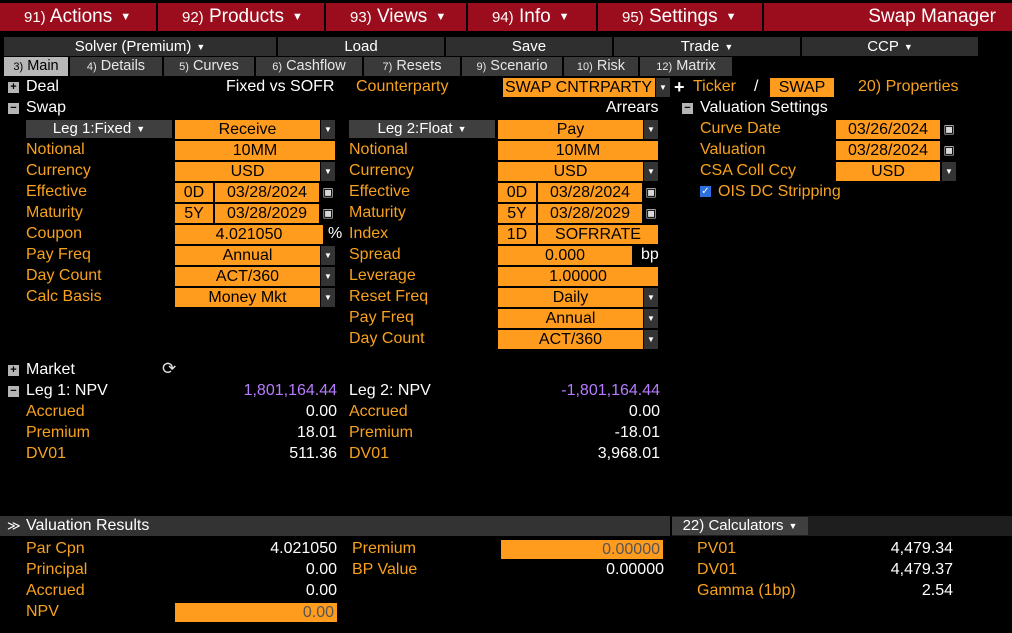  I want to click on collapse-results-icon: ≫, so click(14, 525).